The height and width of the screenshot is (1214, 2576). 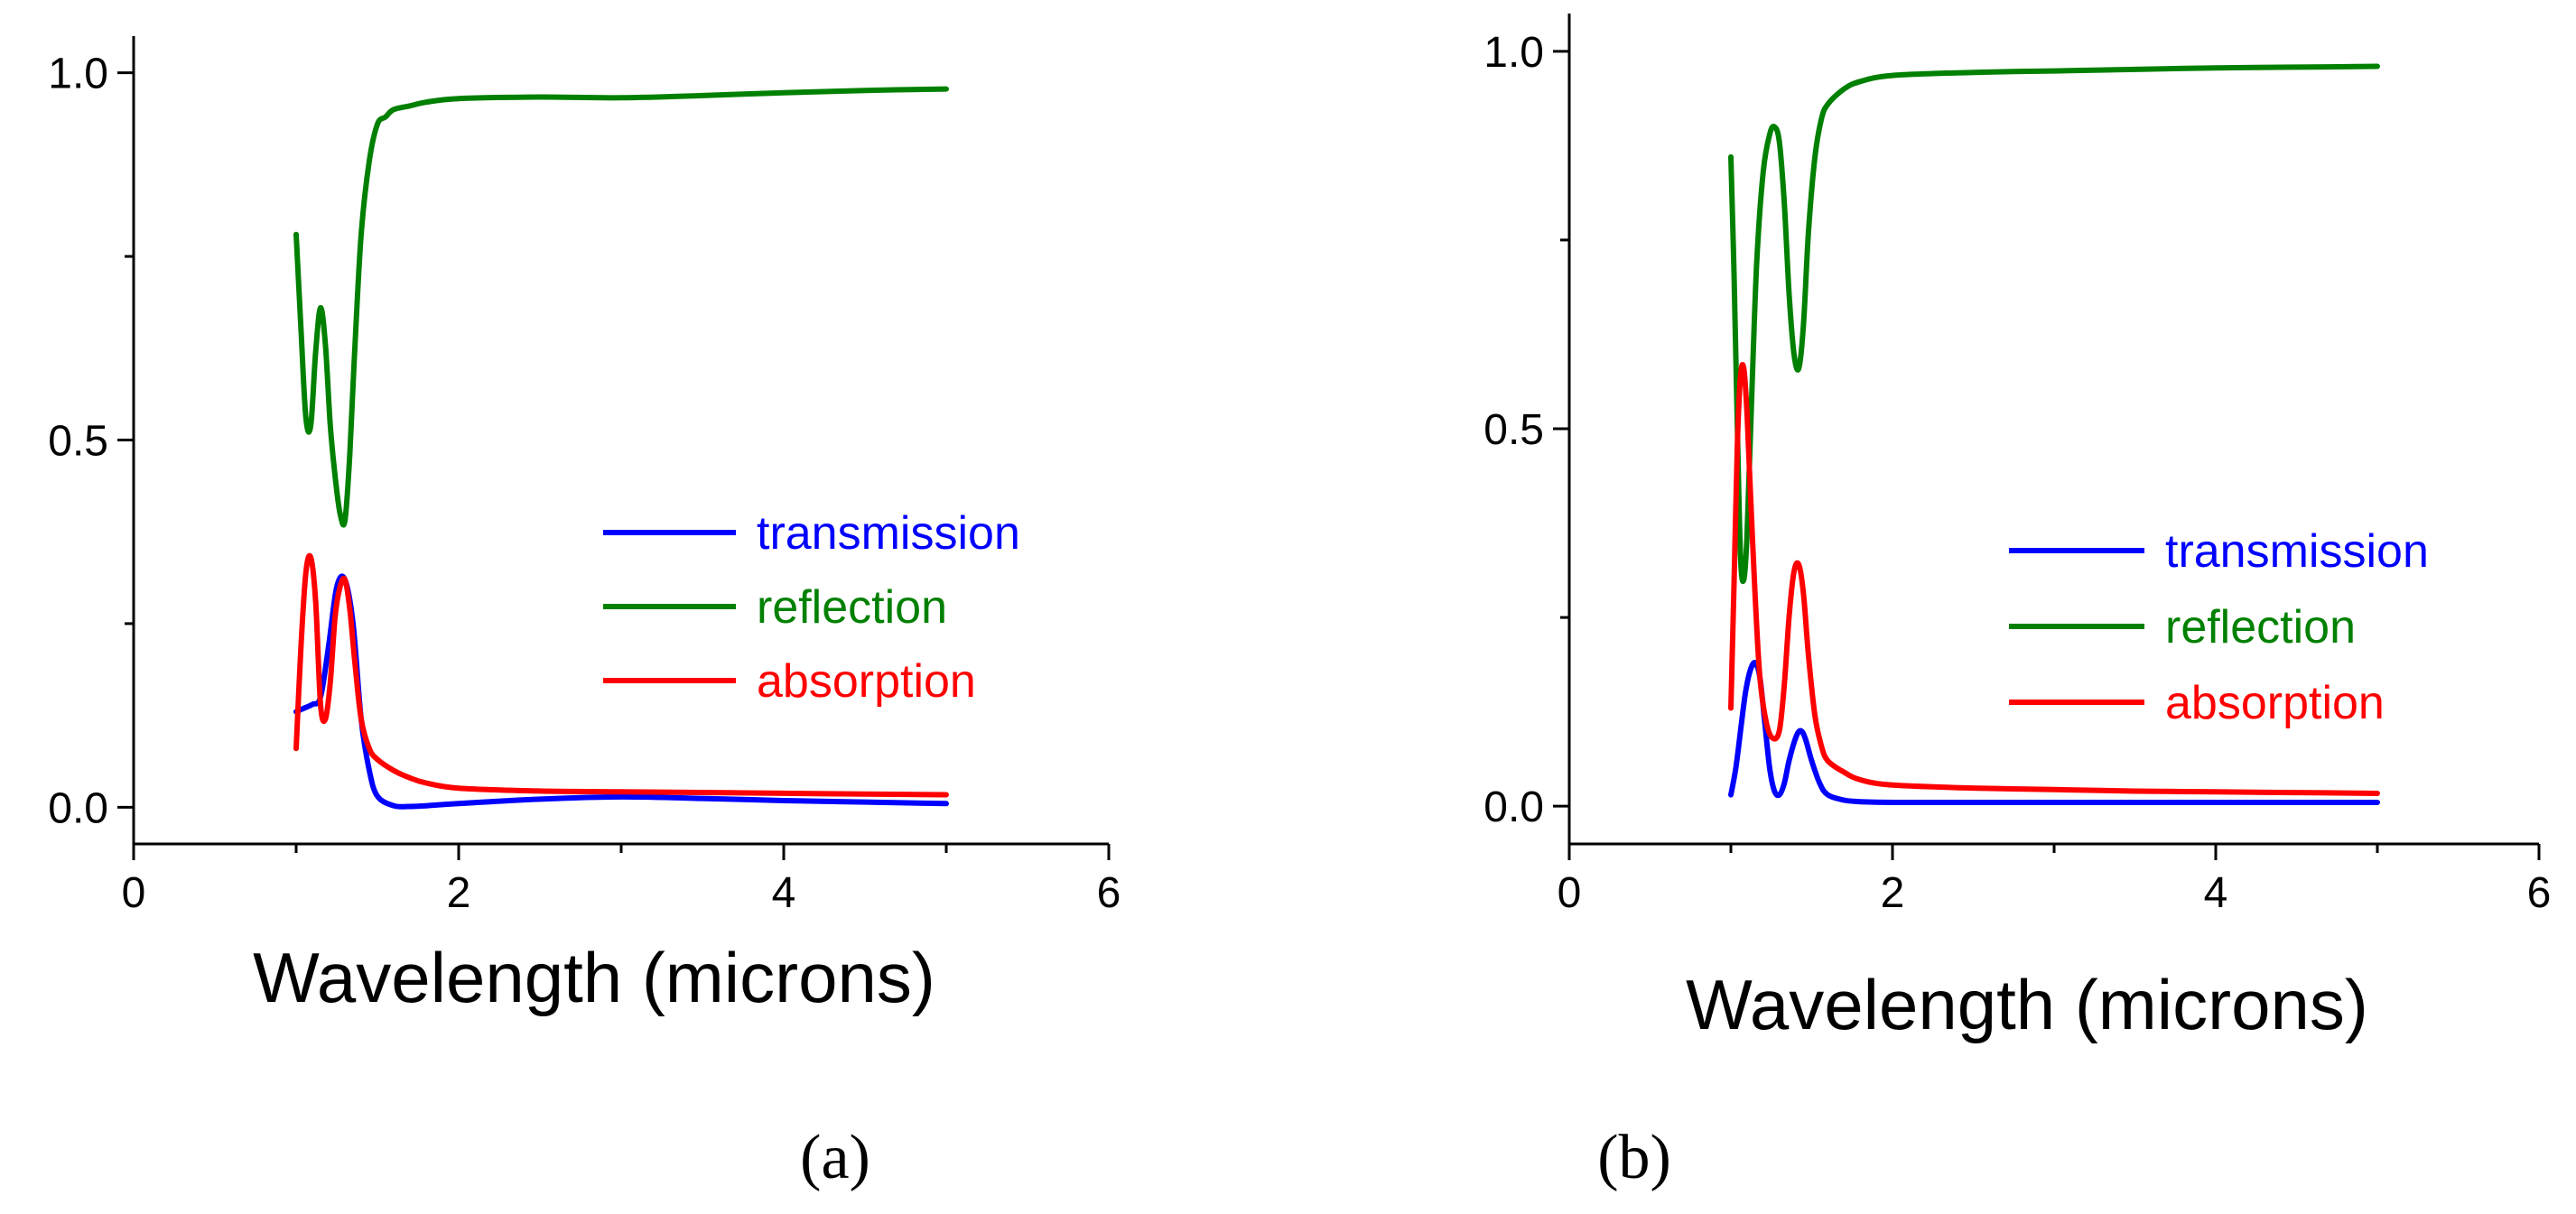 I want to click on panel-label-a: (a), so click(x=835, y=1157).